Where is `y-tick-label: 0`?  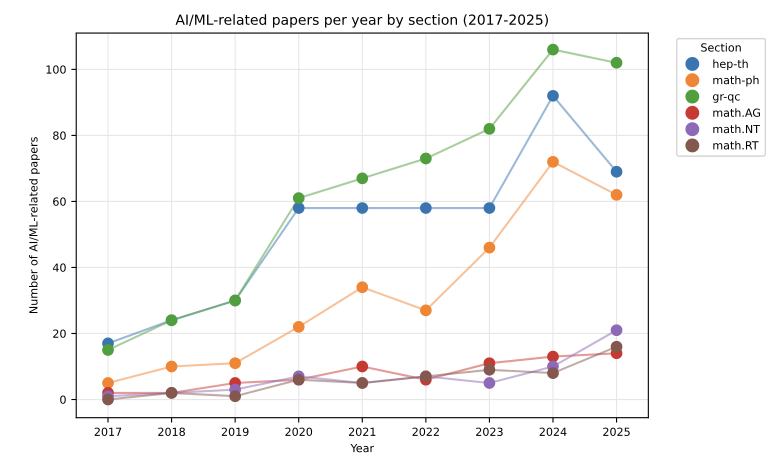 y-tick-label: 0 is located at coordinates (63, 399).